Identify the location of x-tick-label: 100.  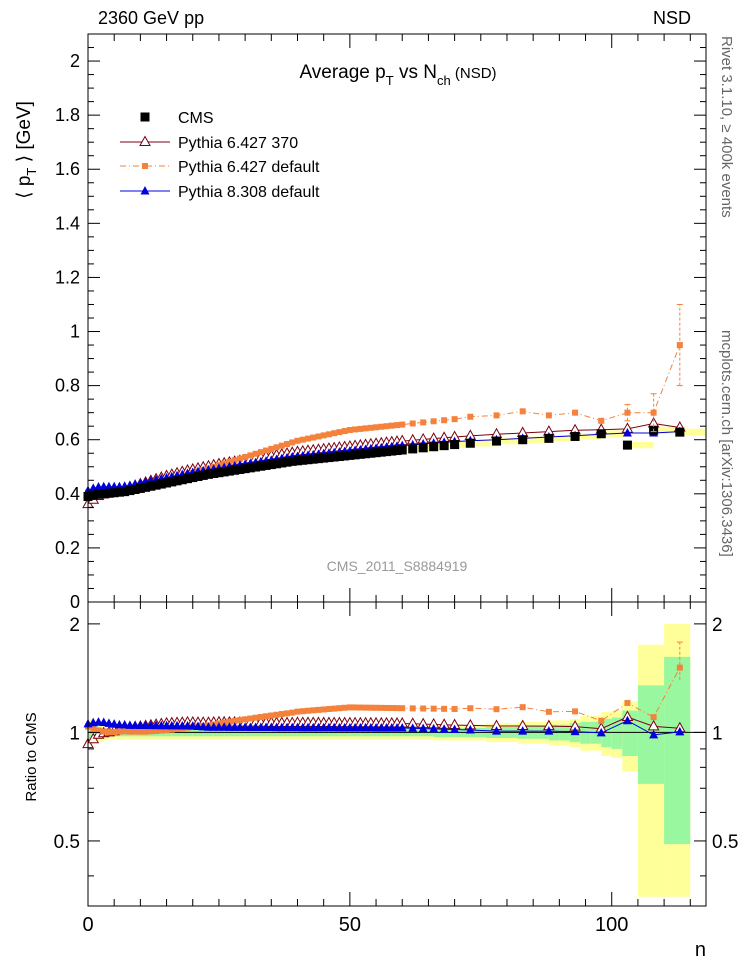
(611, 925).